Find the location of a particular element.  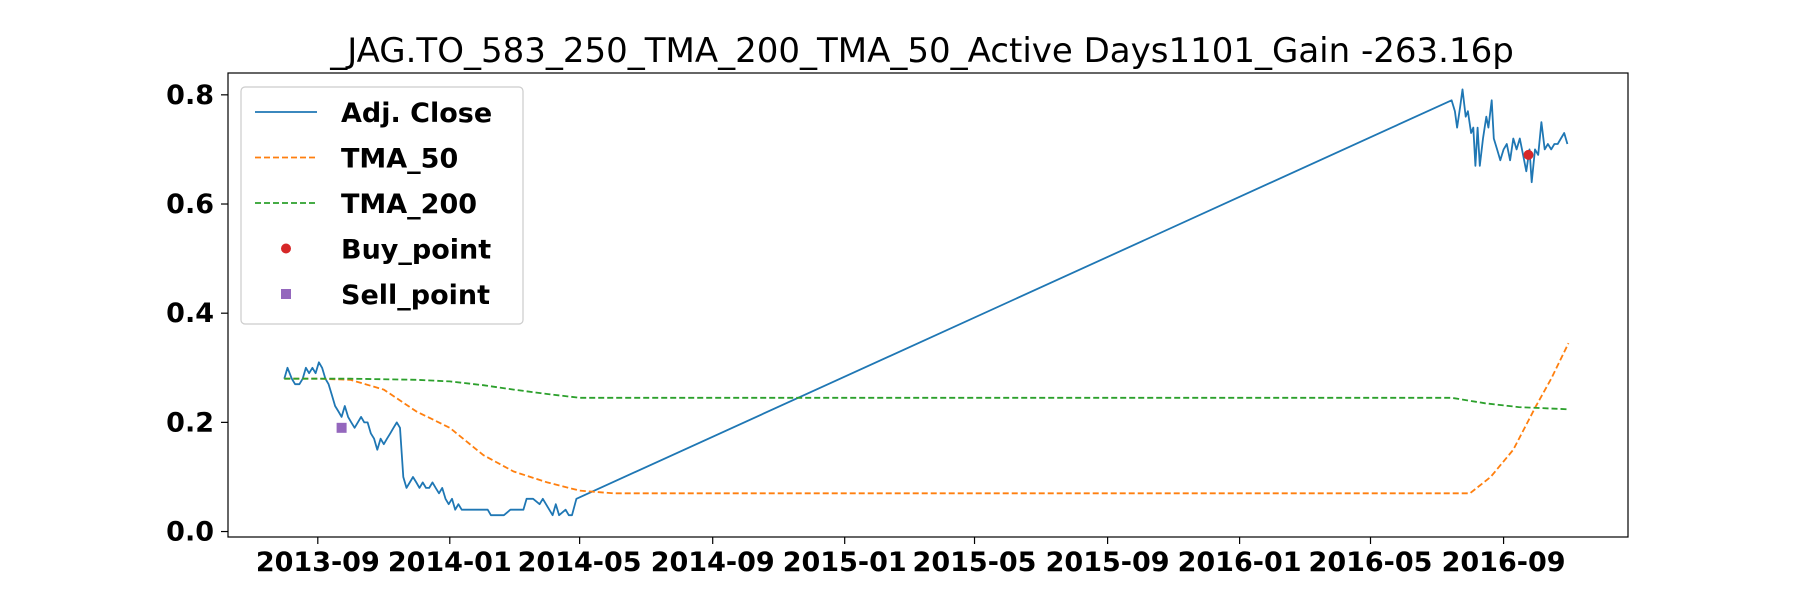

x-tick-label: 2016-05 is located at coordinates (1371, 562).